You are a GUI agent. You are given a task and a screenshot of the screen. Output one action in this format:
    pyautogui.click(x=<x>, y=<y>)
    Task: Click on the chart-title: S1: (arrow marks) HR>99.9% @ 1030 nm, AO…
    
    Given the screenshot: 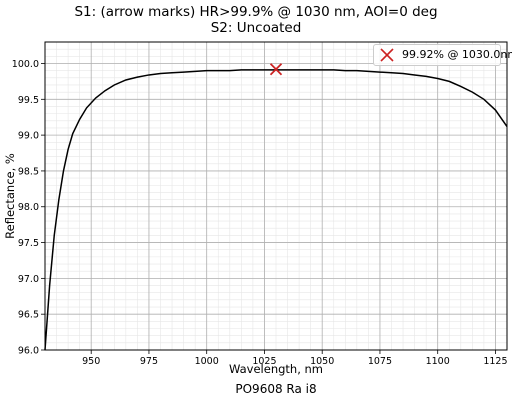 What is the action you would take?
    pyautogui.click(x=256, y=12)
    